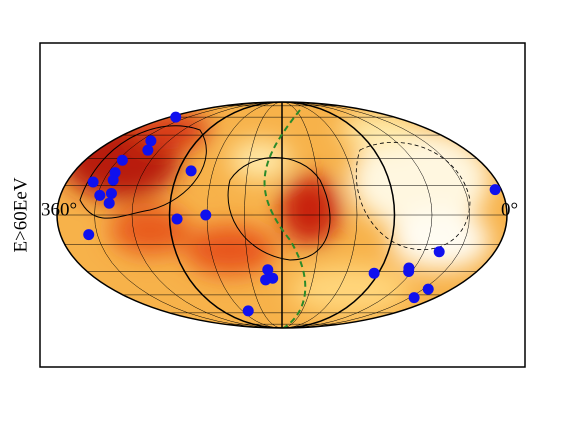 The height and width of the screenshot is (426, 581). What do you see at coordinates (509, 209) in the screenshot?
I see `x-tick-label: 0°` at bounding box center [509, 209].